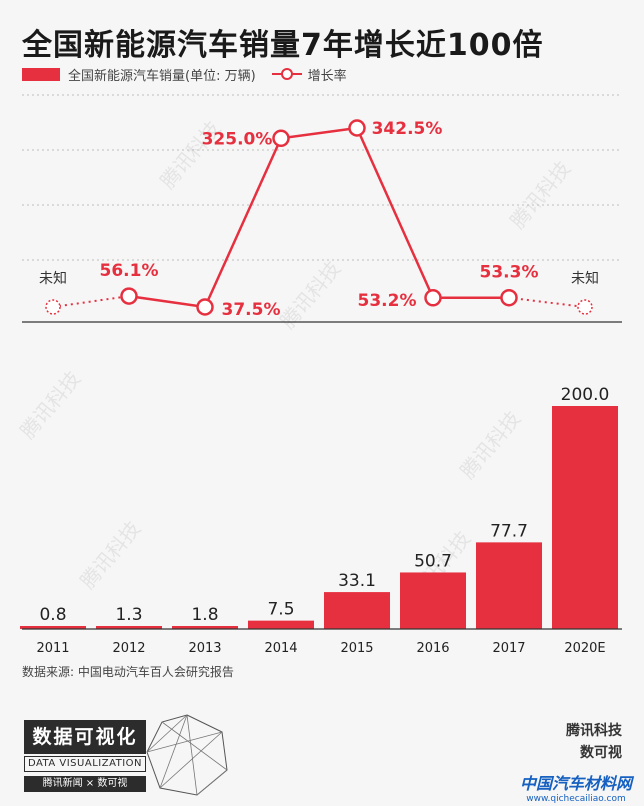  Describe the element at coordinates (585, 517) in the screenshot. I see `sales-bar-2020E` at that location.